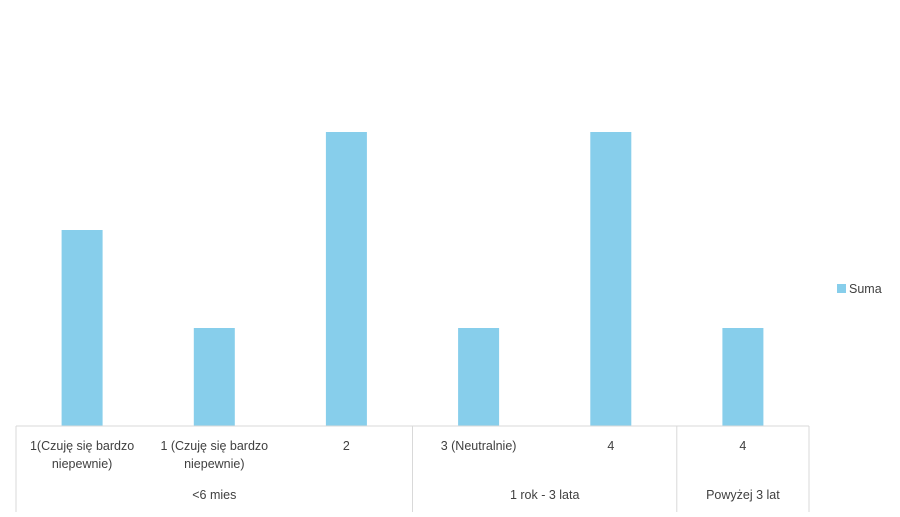  Describe the element at coordinates (214, 455) in the screenshot. I see `category-label-2: 1 (Czuję się bardzo niepewnie)` at that location.